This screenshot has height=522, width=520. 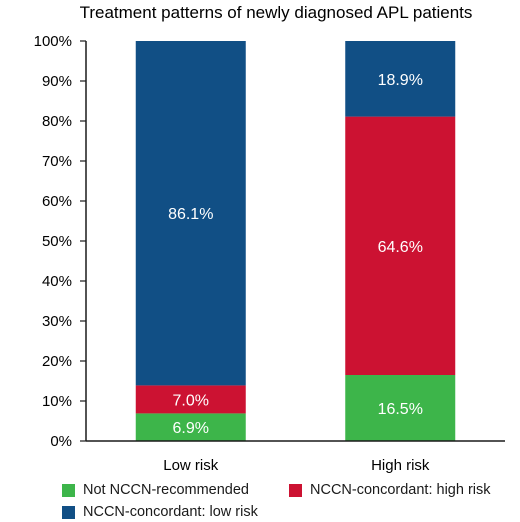 What do you see at coordinates (166, 490) in the screenshot?
I see `legend-label: Not NCCN-recommended` at bounding box center [166, 490].